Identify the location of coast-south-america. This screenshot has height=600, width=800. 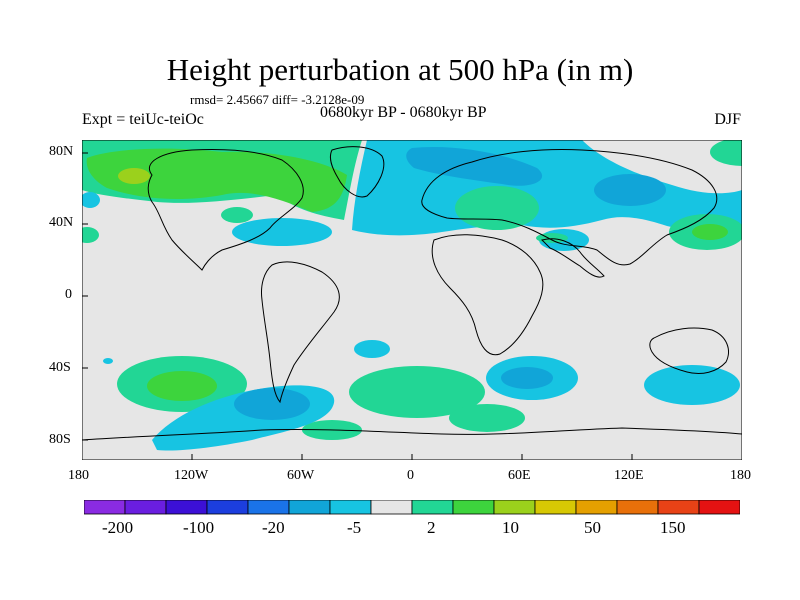
(300, 332).